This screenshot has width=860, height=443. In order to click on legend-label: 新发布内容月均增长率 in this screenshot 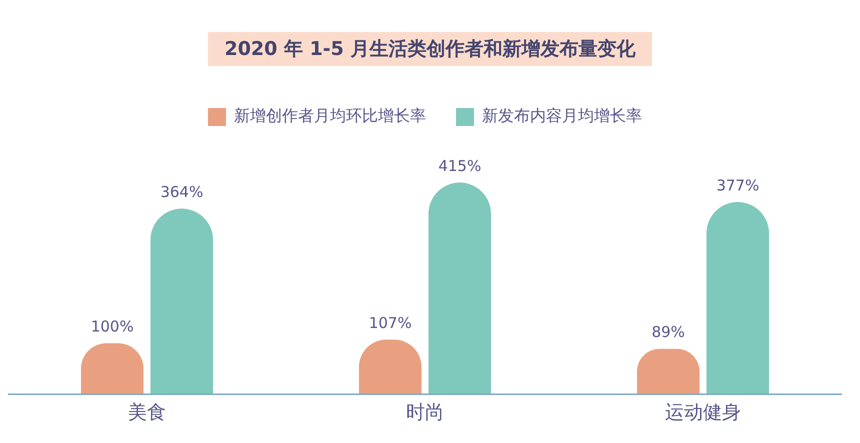, I will do `click(562, 116)`.